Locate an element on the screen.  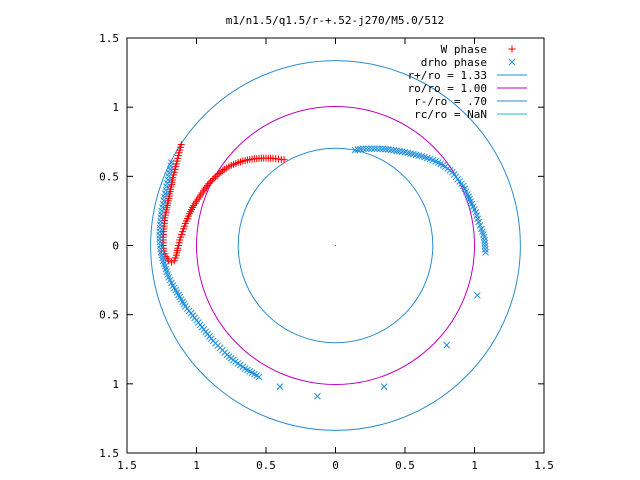
y-tick-label: 0.5 is located at coordinates (109, 315).